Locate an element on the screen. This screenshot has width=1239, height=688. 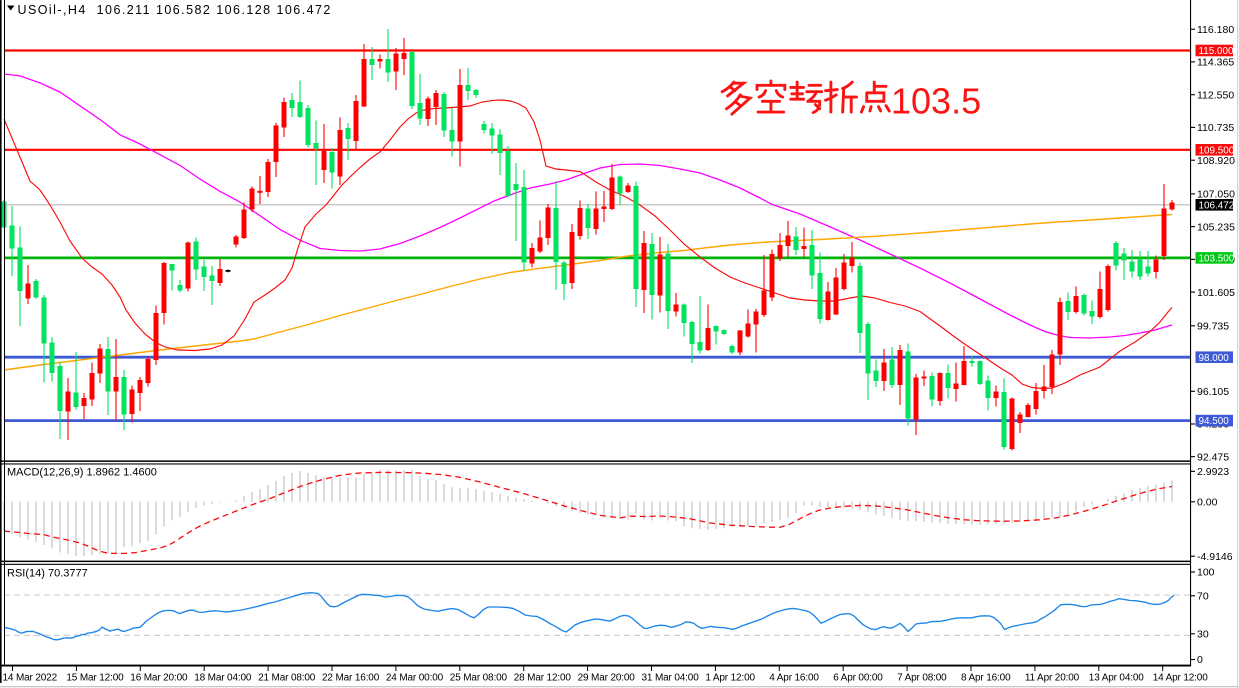
svg-text: 98.000 is located at coordinates (1214, 358).